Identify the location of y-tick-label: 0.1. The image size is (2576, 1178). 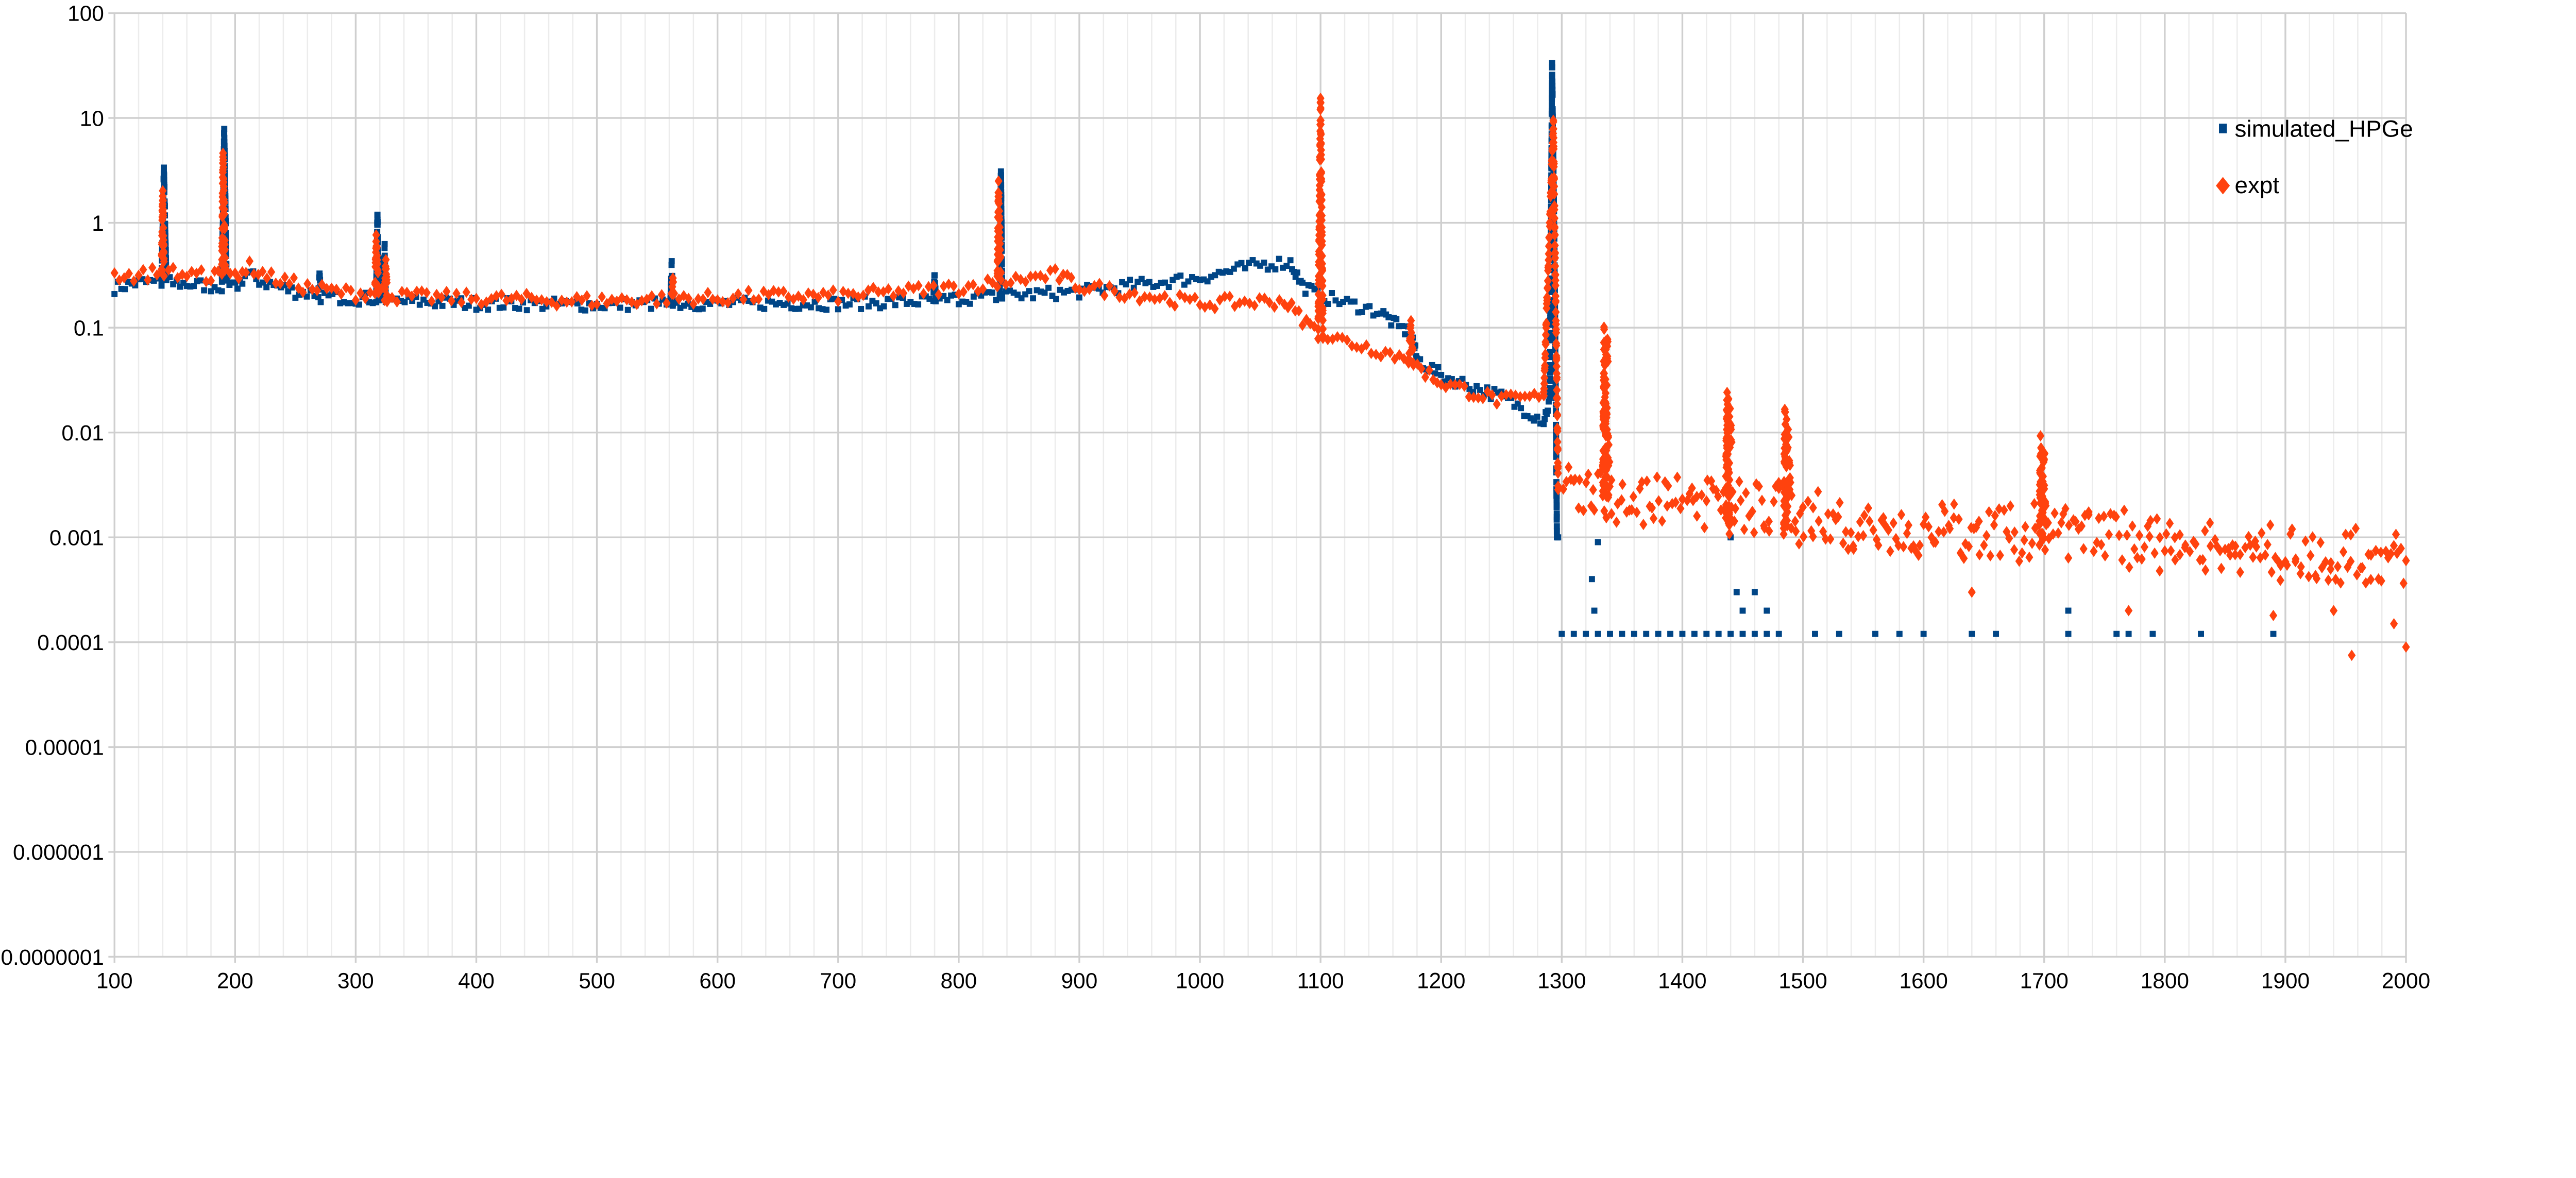
(89, 328).